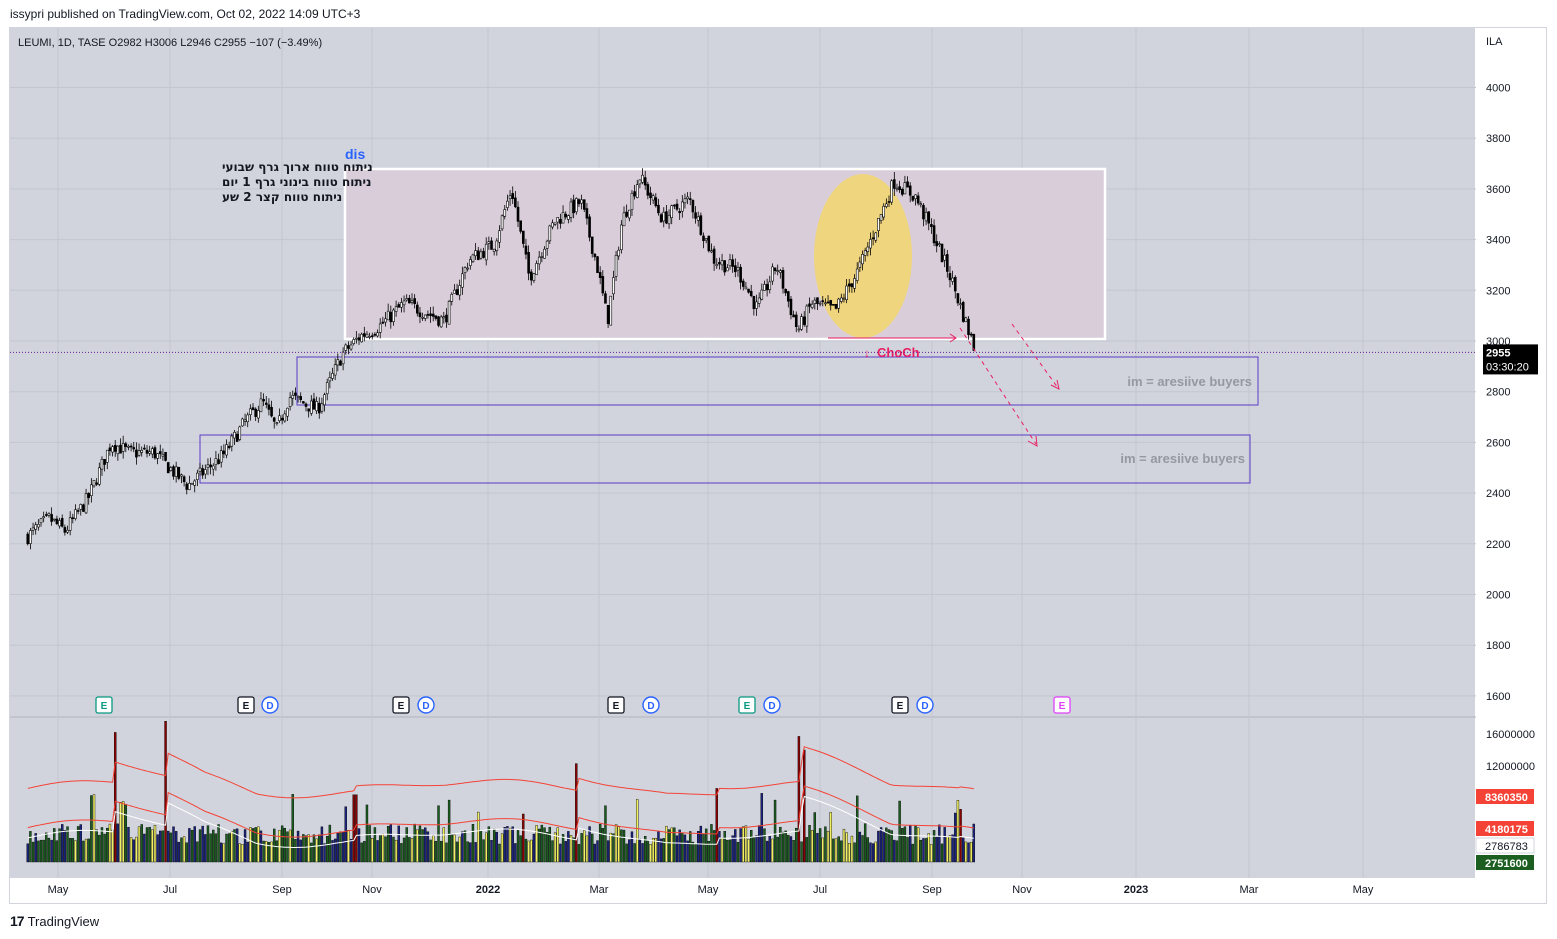 The height and width of the screenshot is (939, 1557). I want to click on earnings-marker-icon, so click(616, 705).